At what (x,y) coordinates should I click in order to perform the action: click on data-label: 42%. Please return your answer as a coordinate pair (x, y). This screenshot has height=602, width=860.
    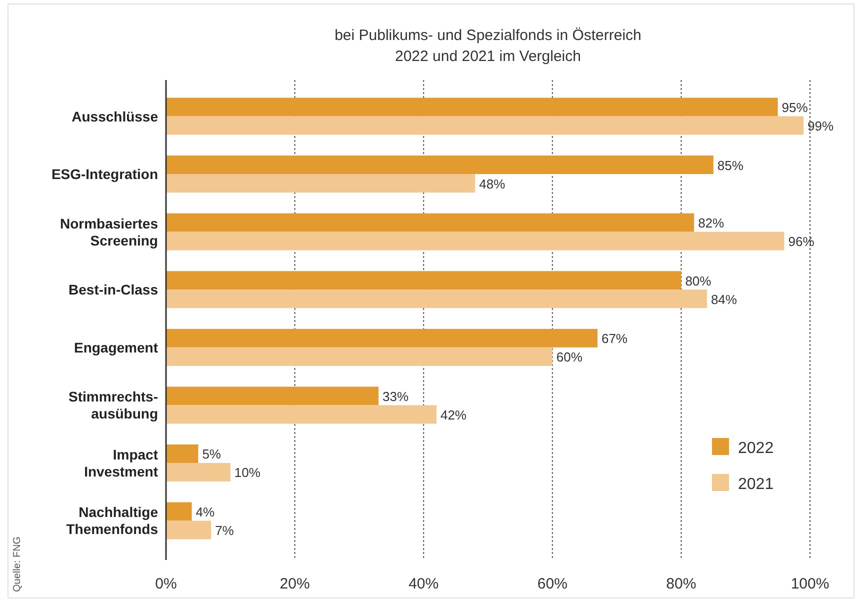
    Looking at the image, I should click on (453, 414).